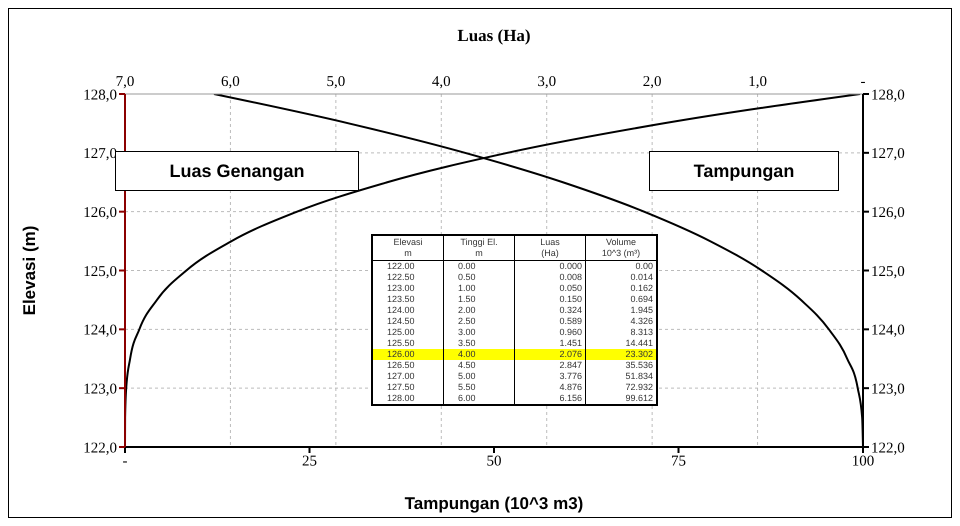  What do you see at coordinates (407, 242) in the screenshot?
I see `annotation: Elevasi` at bounding box center [407, 242].